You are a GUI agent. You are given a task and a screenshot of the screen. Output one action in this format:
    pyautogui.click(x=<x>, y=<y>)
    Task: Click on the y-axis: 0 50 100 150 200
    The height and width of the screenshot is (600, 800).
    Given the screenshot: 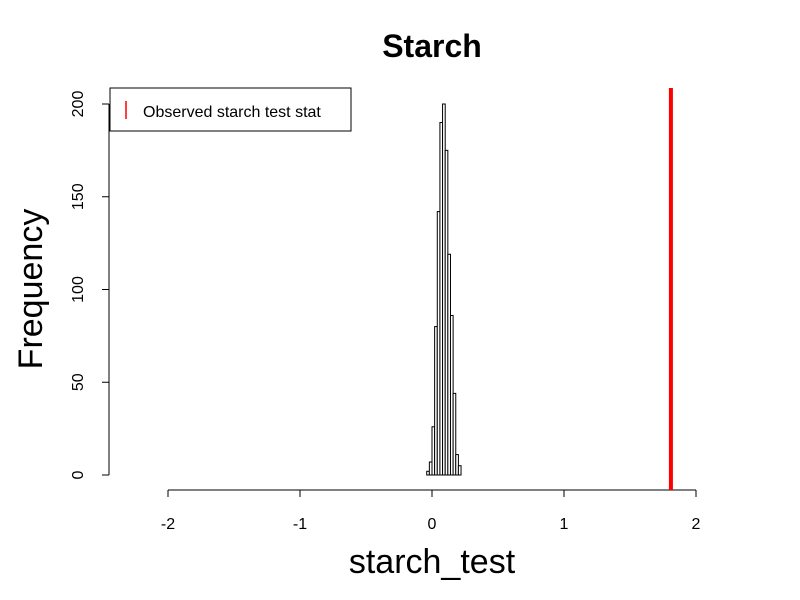 What is the action you would take?
    pyautogui.click(x=90, y=285)
    